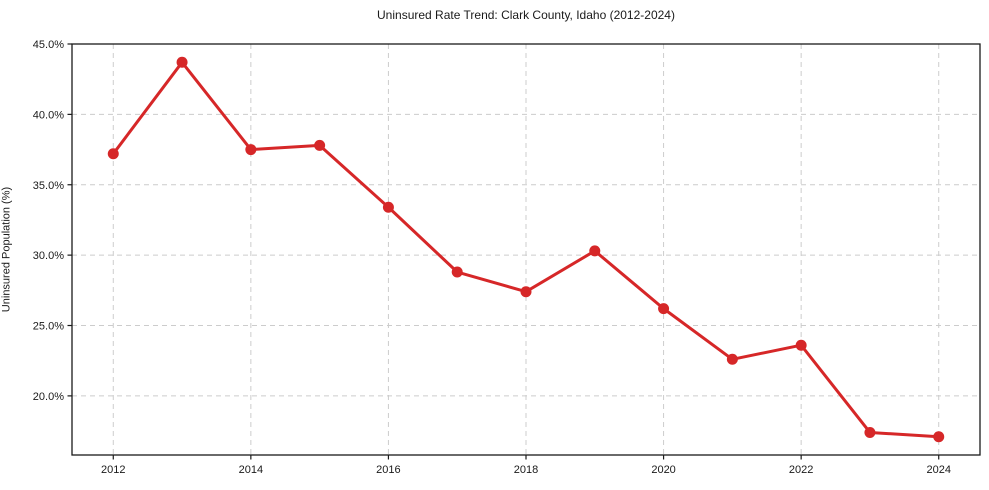  Describe the element at coordinates (48, 397) in the screenshot. I see `y-tick-label: 20.0%` at that location.